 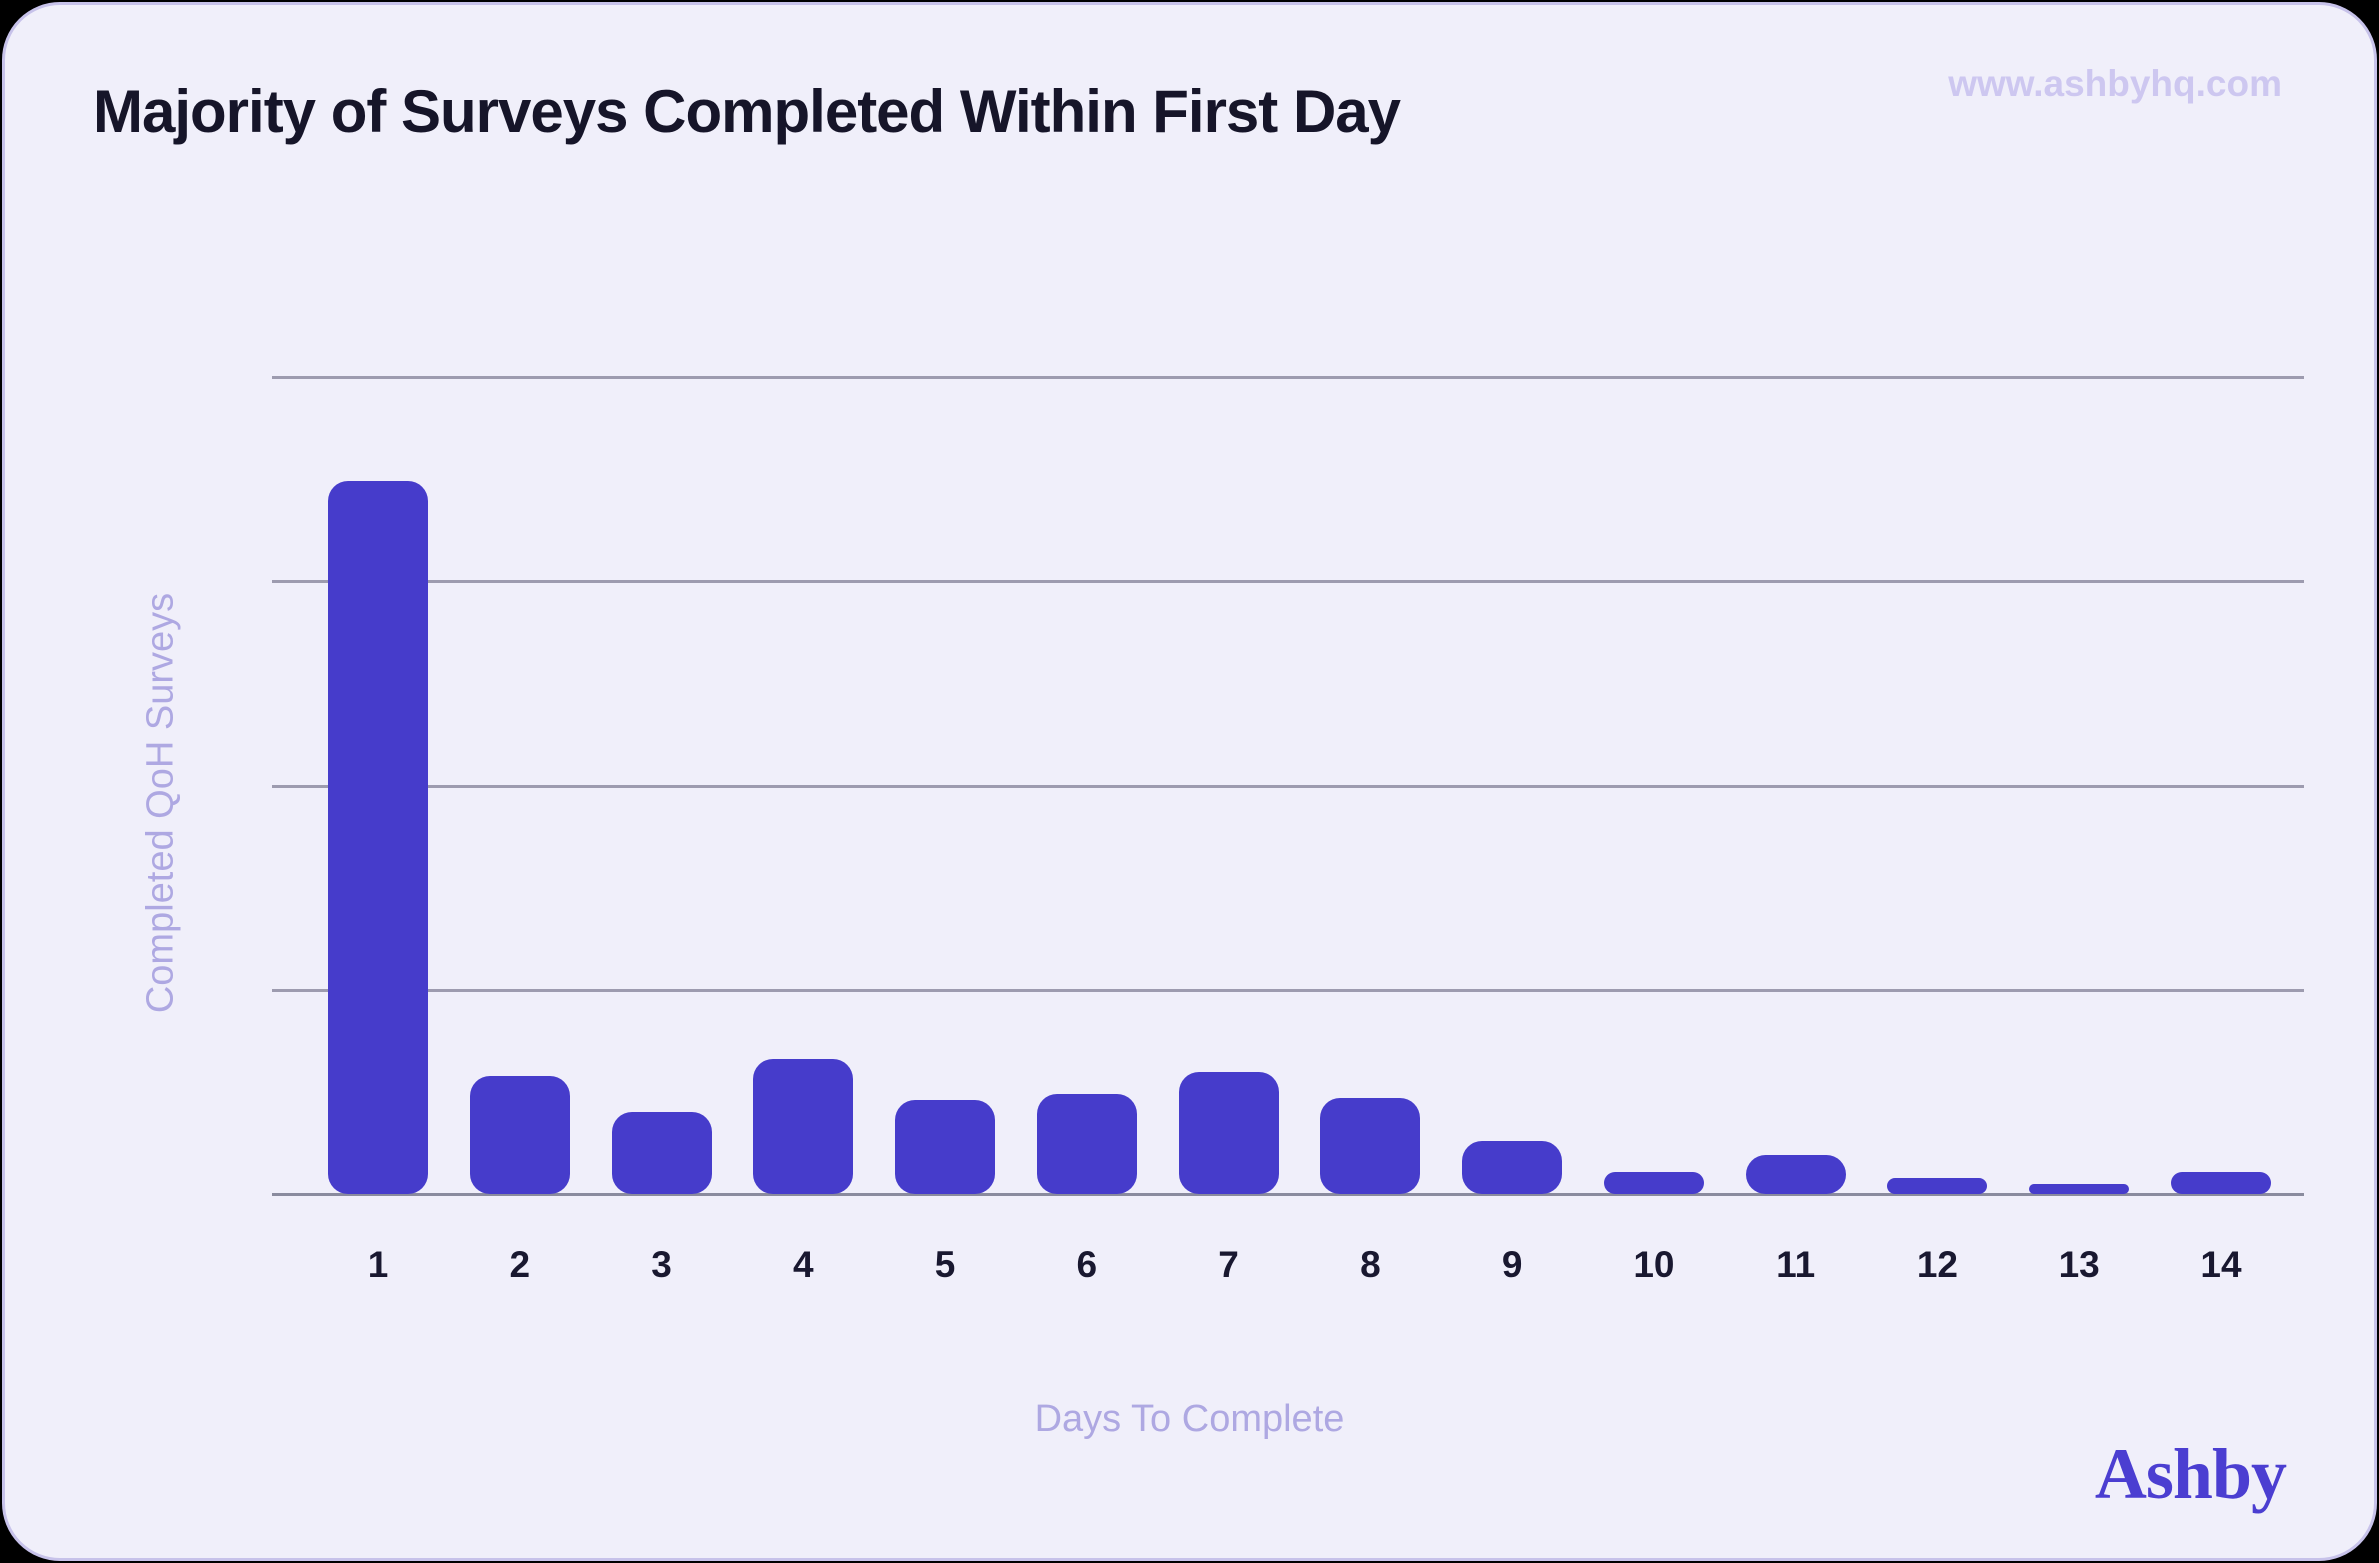 I want to click on x-tick-label-9: 9, so click(x=1512, y=1264).